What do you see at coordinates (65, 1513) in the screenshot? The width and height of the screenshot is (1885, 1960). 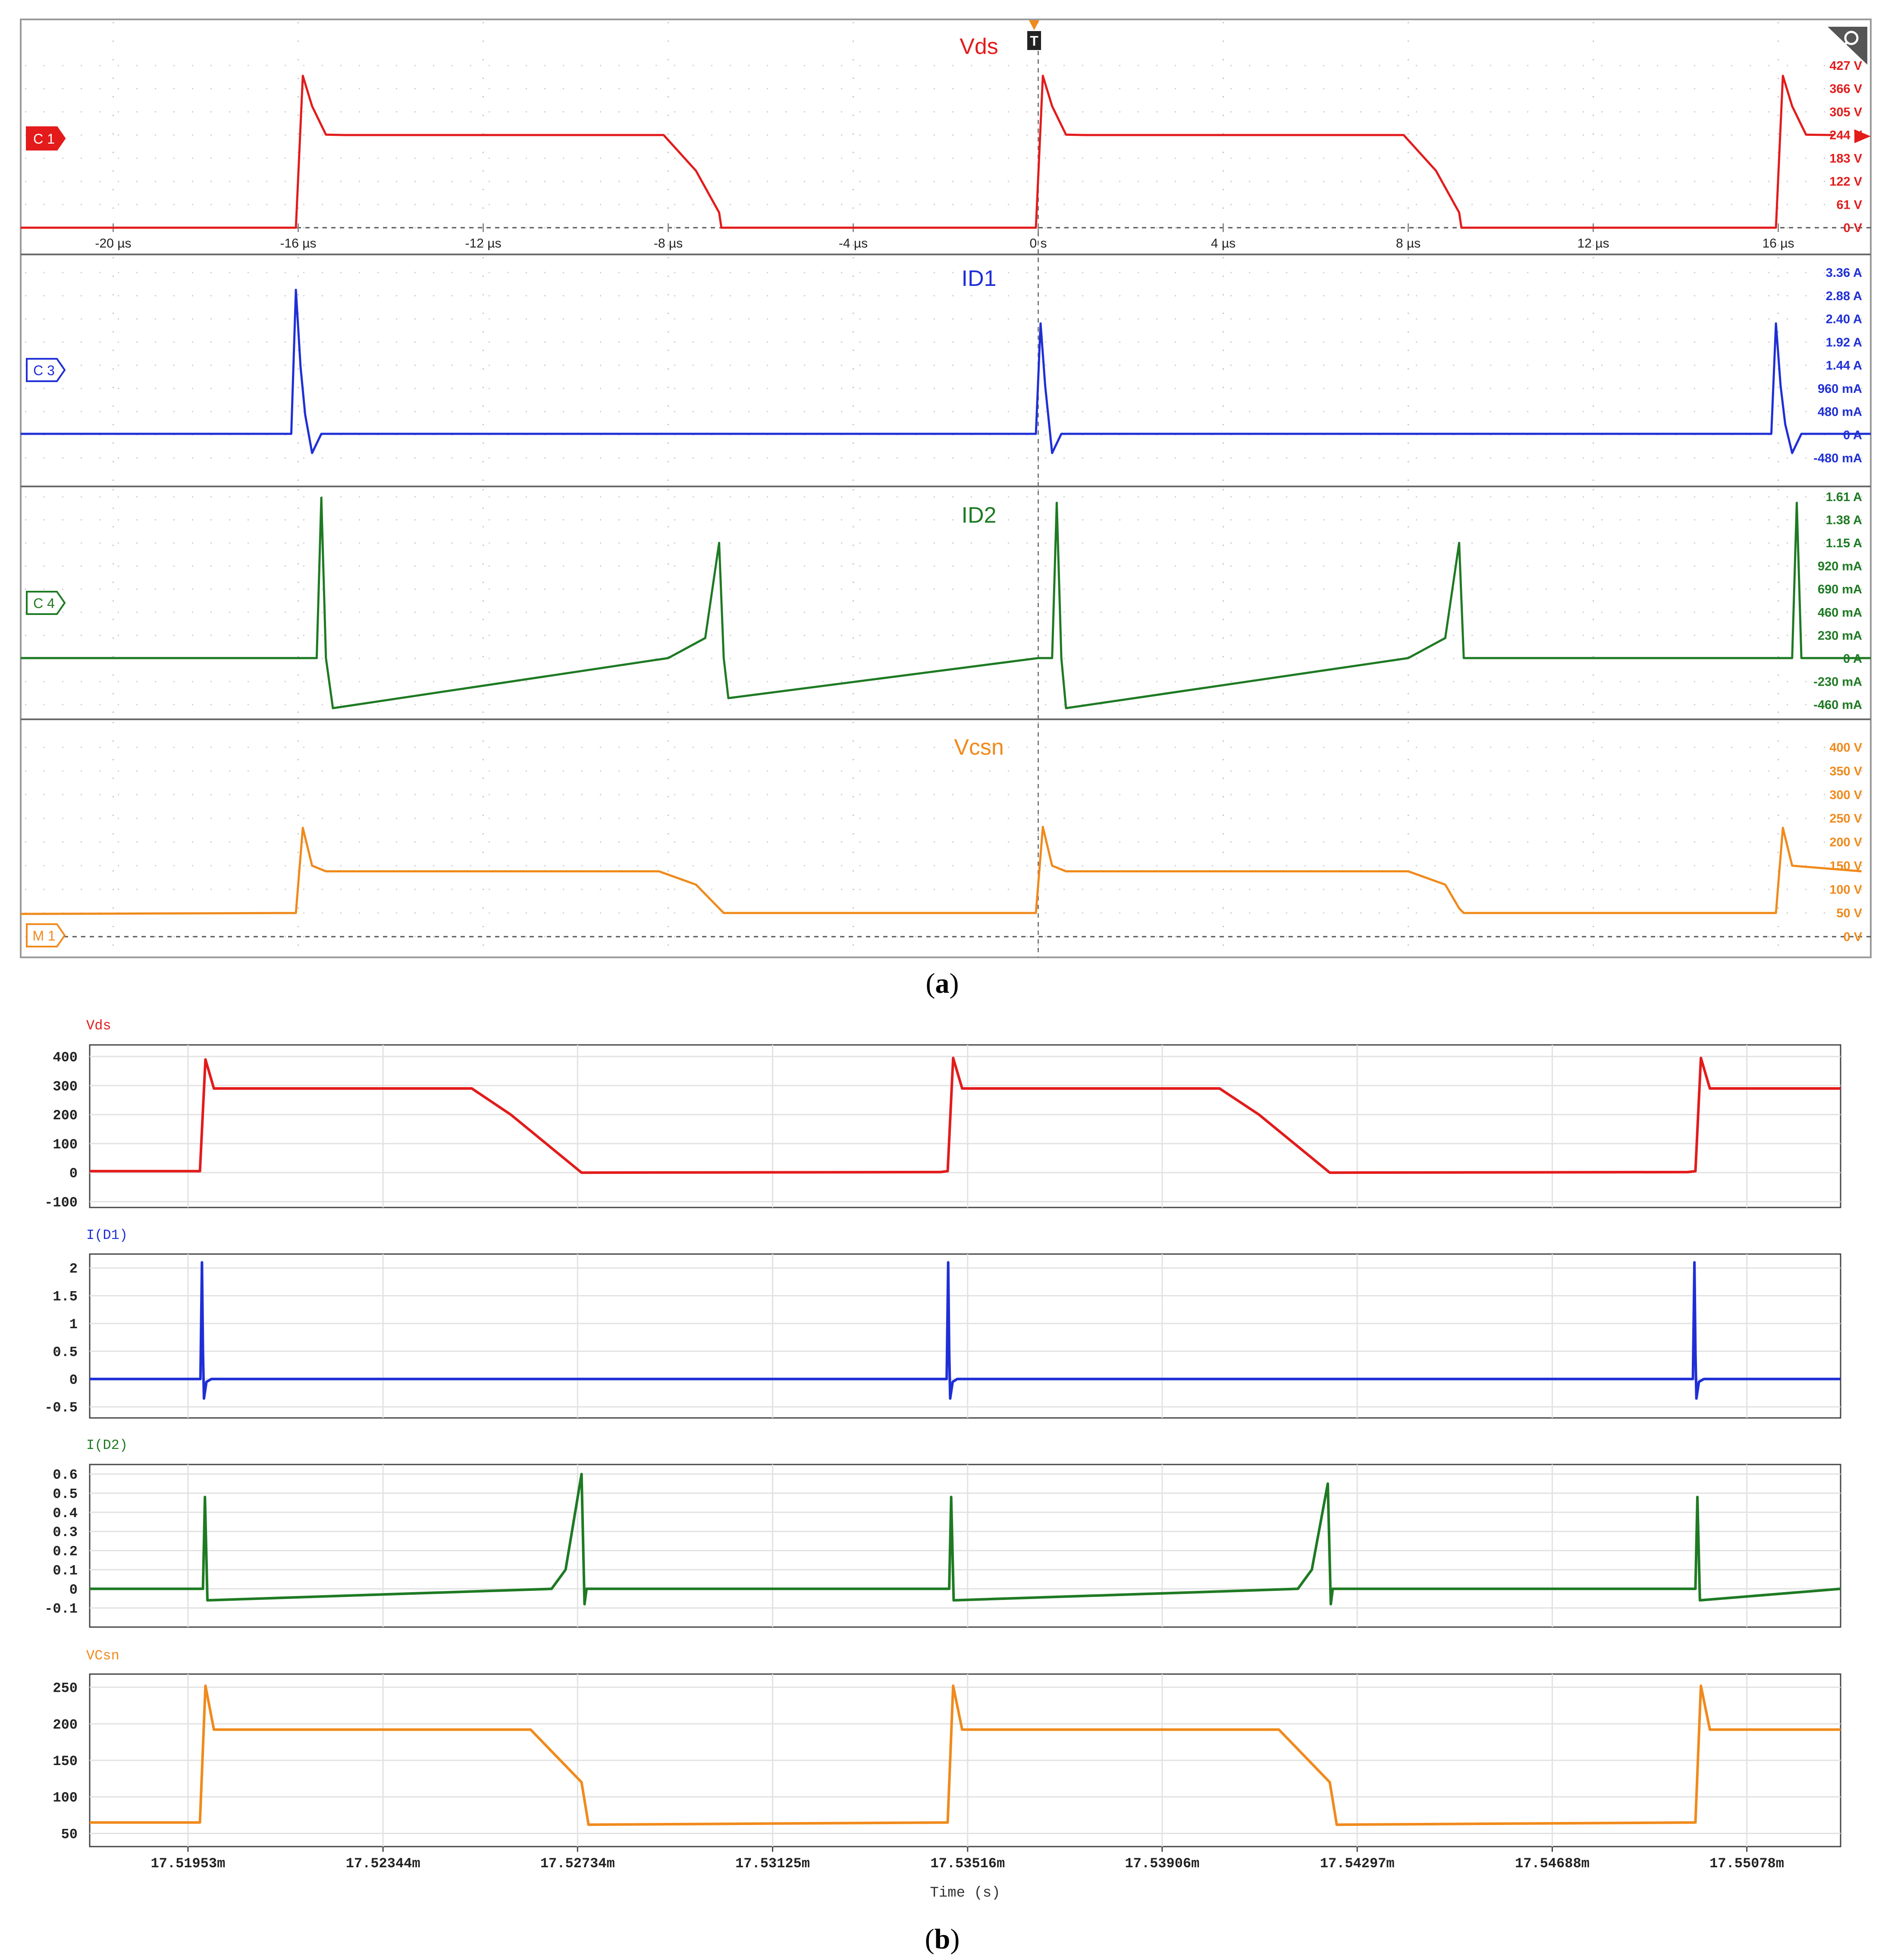 I see `id2-y-tick-label: 0.4` at bounding box center [65, 1513].